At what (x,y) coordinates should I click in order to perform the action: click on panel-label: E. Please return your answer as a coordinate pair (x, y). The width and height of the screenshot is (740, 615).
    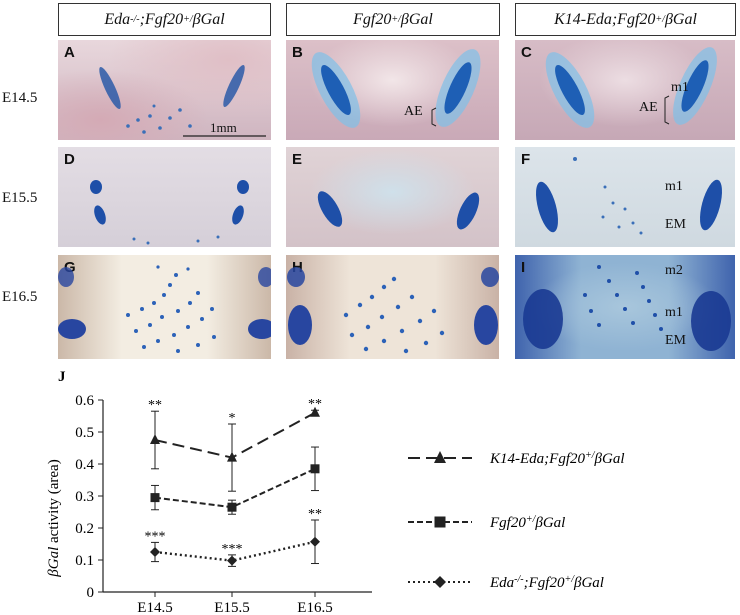
    Looking at the image, I should click on (297, 159).